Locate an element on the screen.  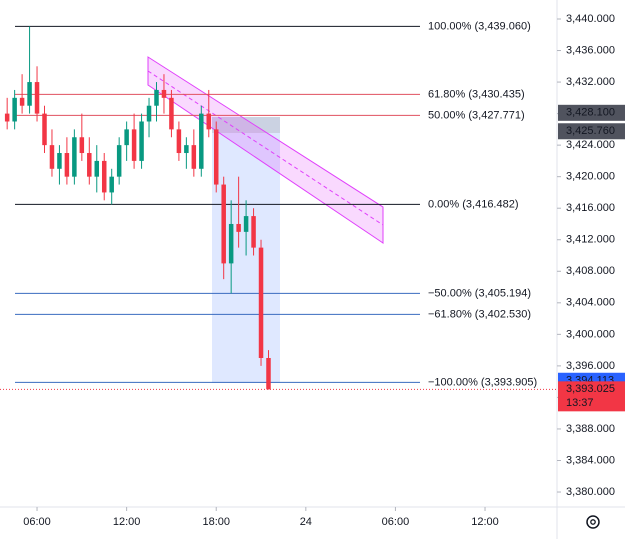
fib-level-label: −50.00% (3,405.194) is located at coordinates (479, 293).